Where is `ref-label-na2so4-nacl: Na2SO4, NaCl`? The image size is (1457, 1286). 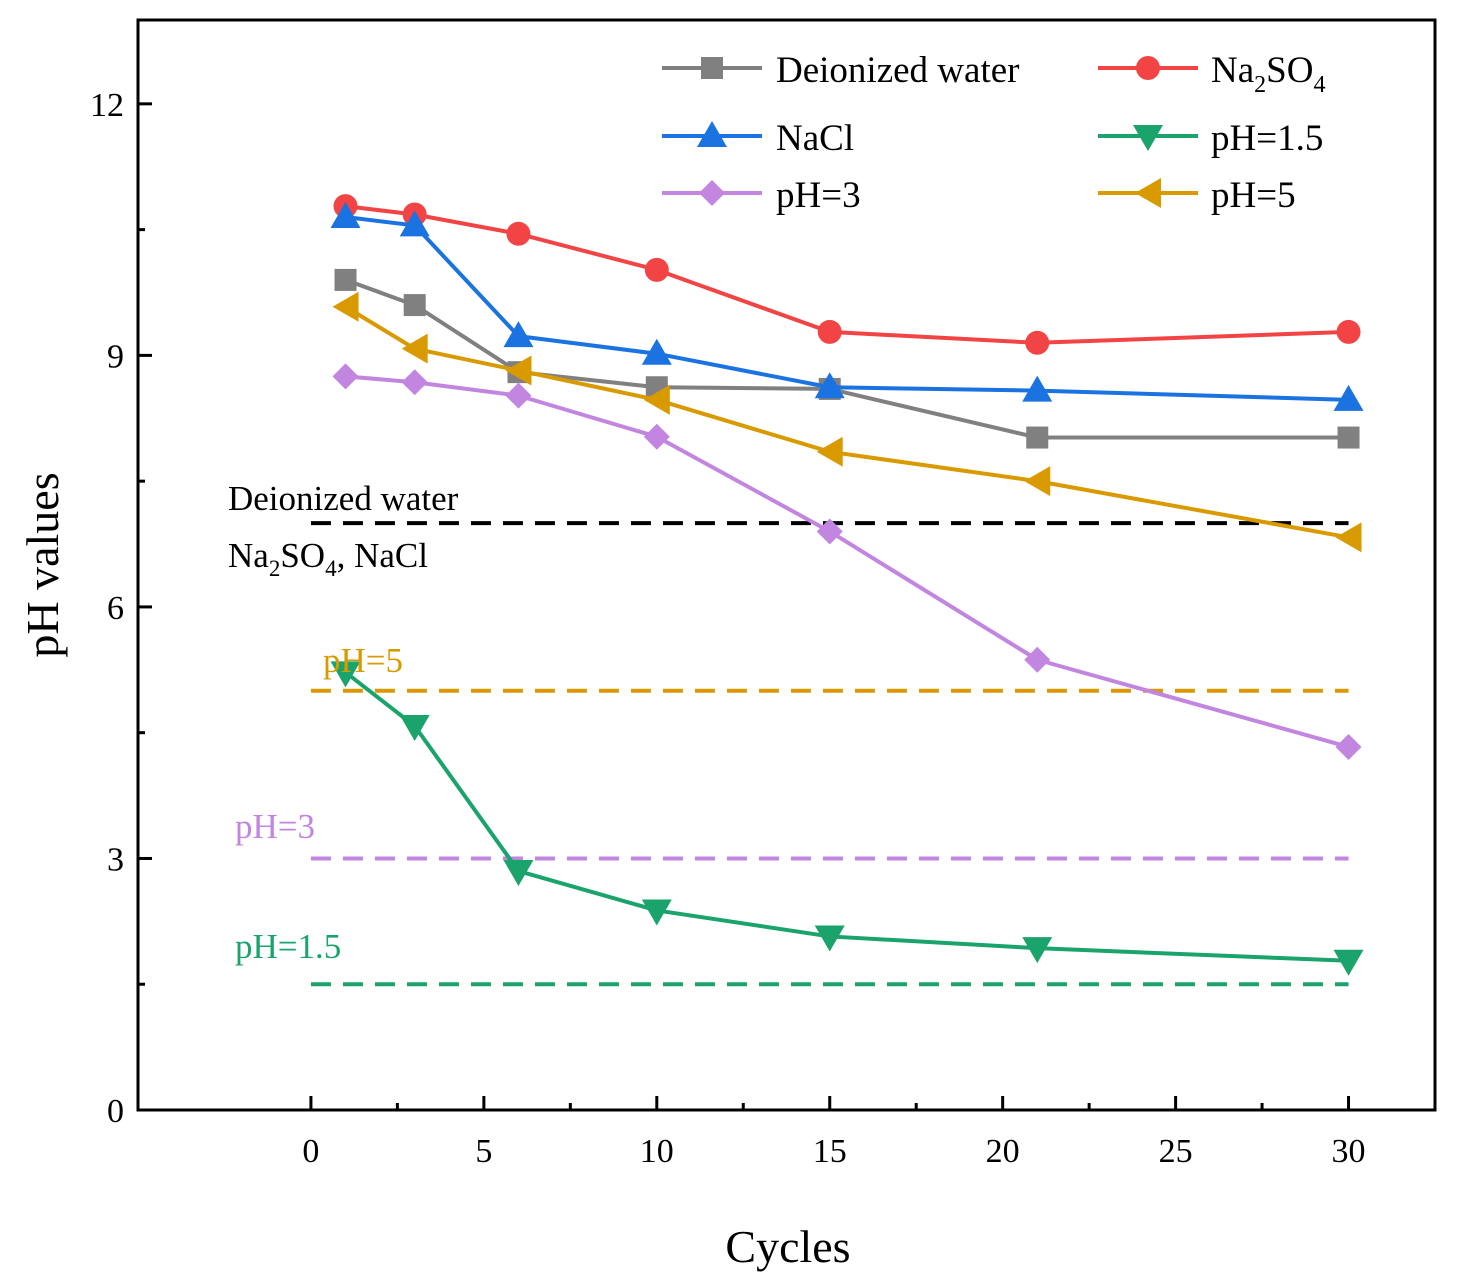
ref-label-na2so4-nacl: Na2SO4, NaCl is located at coordinates (328, 558).